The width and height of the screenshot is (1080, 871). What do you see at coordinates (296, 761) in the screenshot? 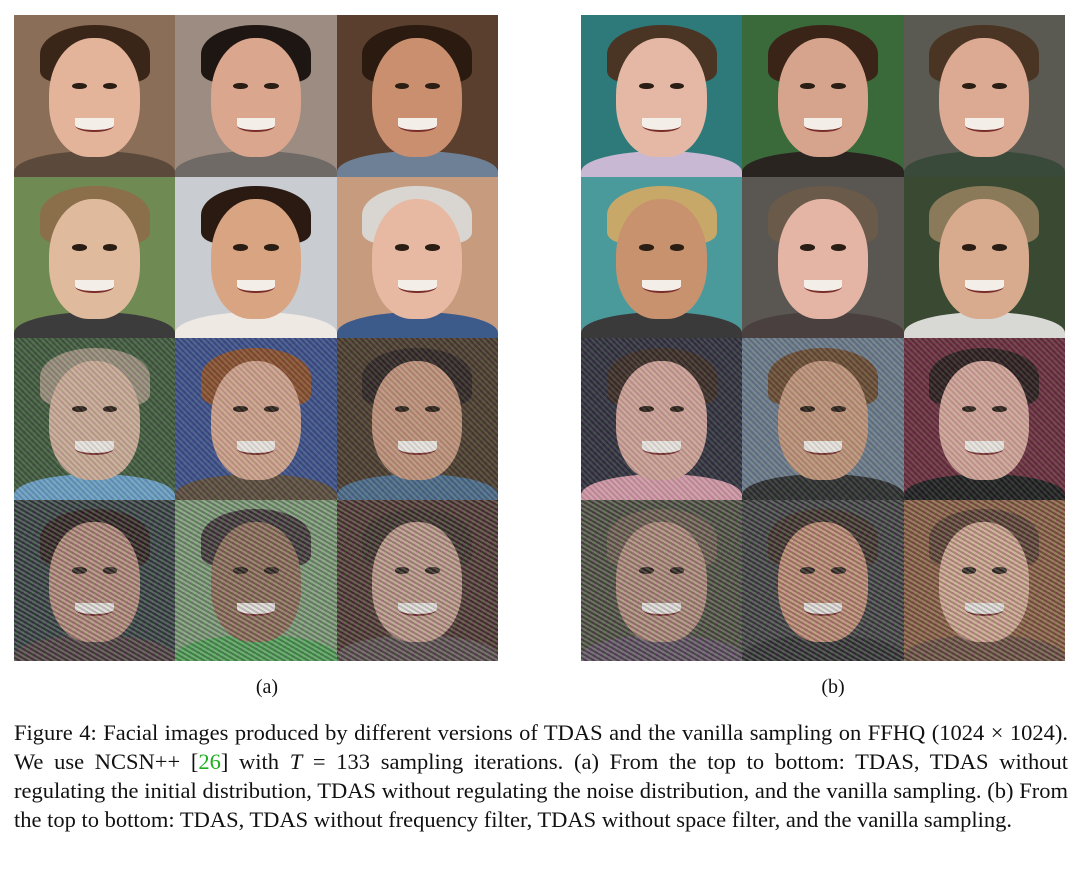
I see `variable-t: T` at bounding box center [296, 761].